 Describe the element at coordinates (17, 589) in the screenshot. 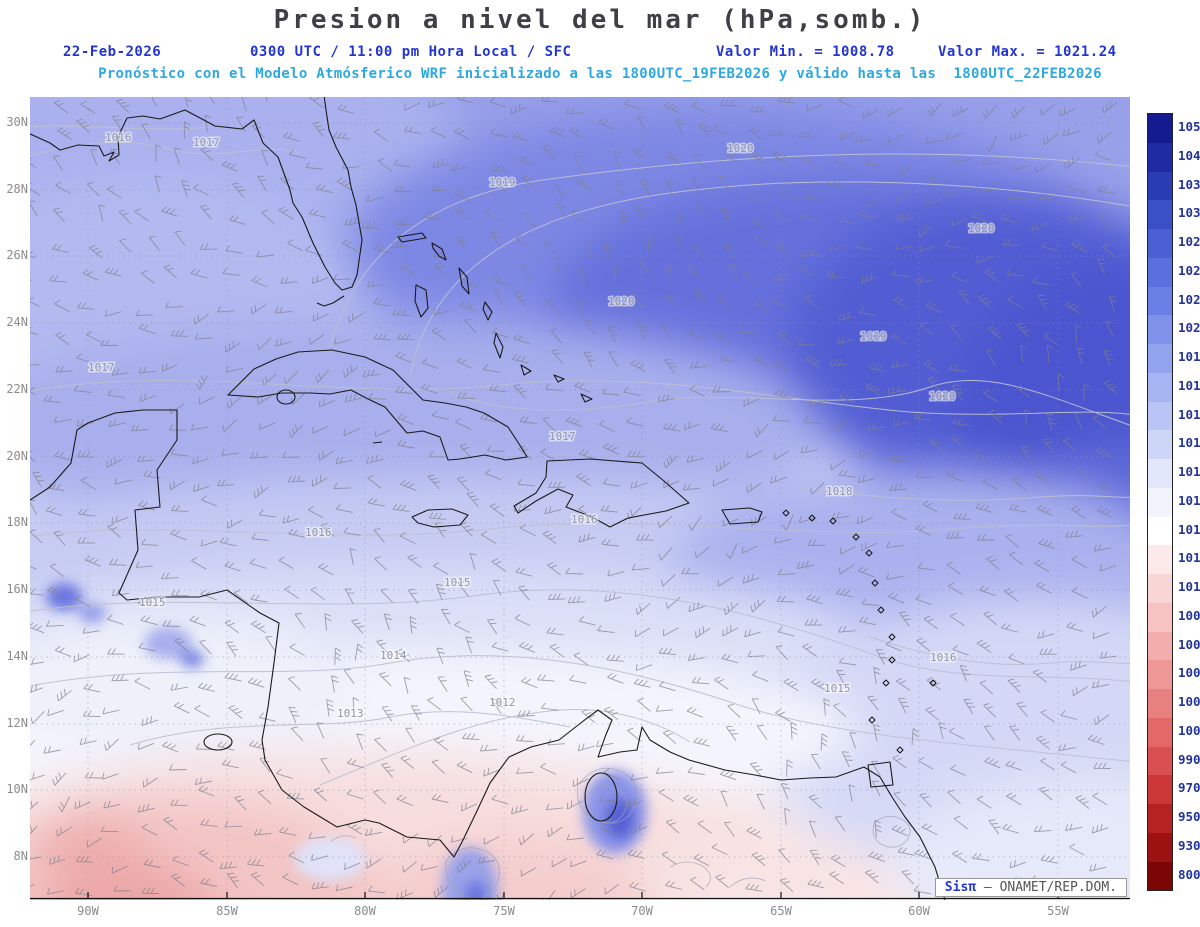

I see `lat-label: 16N` at that location.